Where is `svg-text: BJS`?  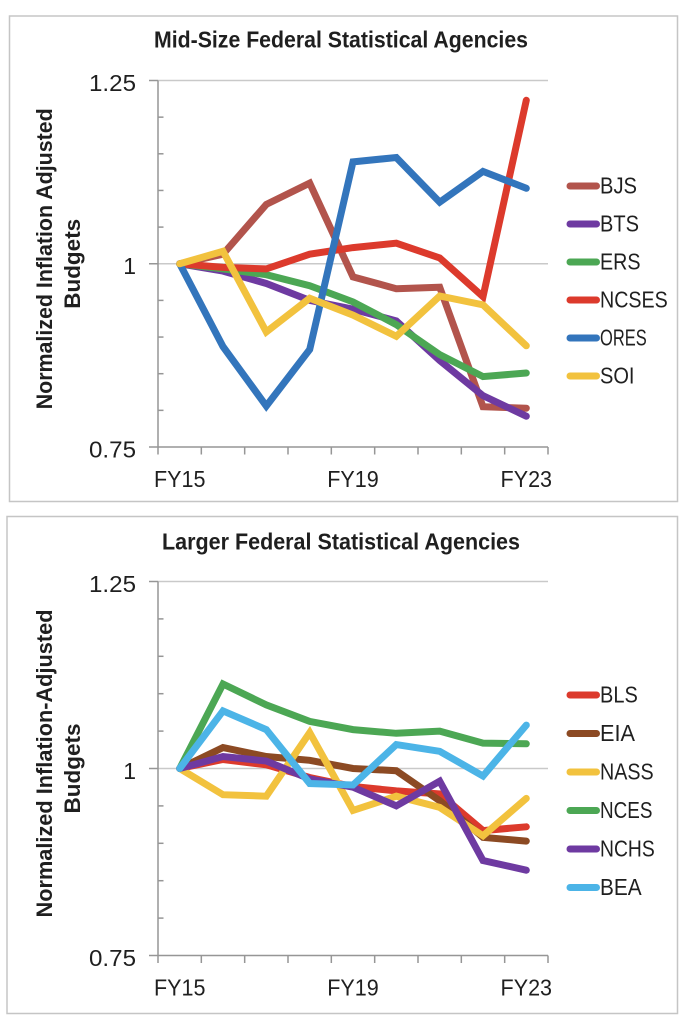
svg-text: BJS is located at coordinates (618, 186).